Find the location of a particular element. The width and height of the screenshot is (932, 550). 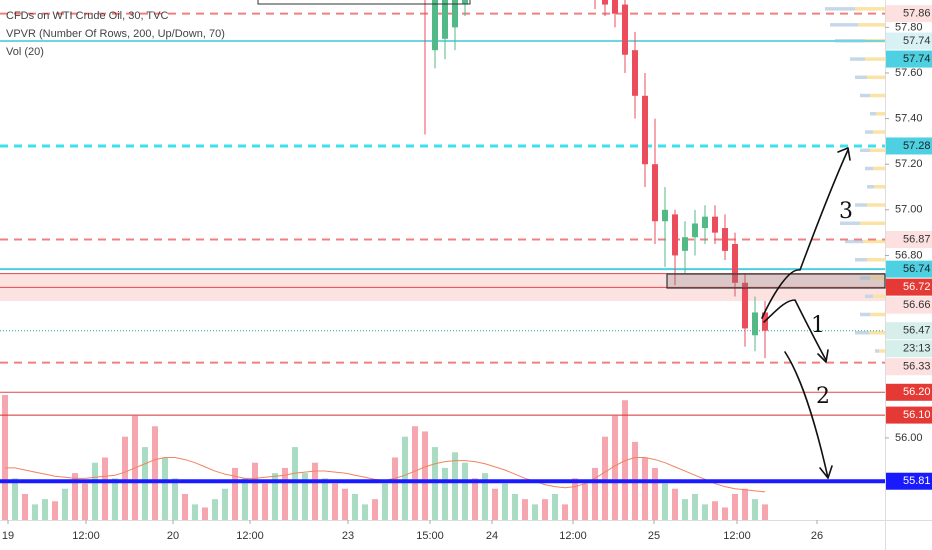

y-tick-label: 57.60 is located at coordinates (909, 73).